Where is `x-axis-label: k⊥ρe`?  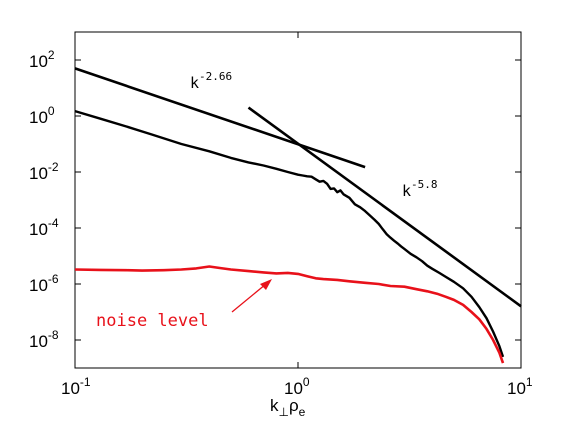
x-axis-label: k⊥ρe is located at coordinates (288, 407).